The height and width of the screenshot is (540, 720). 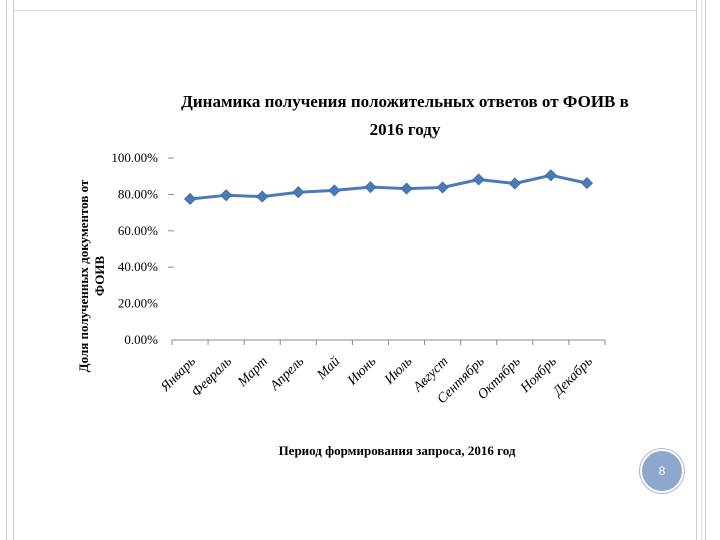 I want to click on x-tick-label: Июнь, so click(x=361, y=371).